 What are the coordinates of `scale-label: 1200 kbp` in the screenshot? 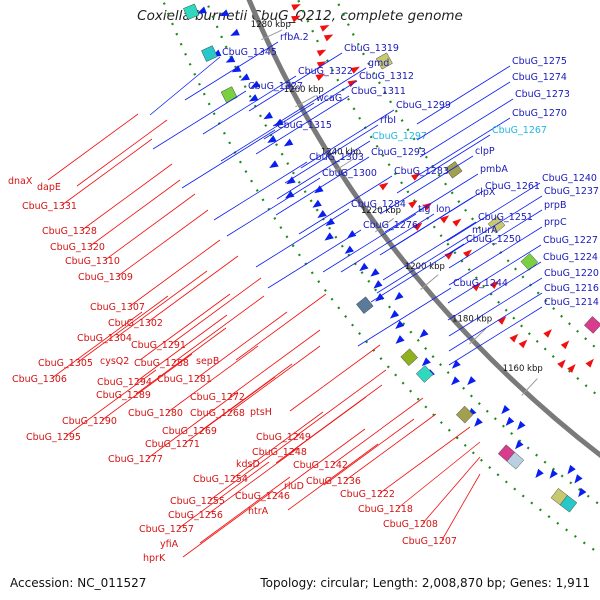 It's located at (425, 267).